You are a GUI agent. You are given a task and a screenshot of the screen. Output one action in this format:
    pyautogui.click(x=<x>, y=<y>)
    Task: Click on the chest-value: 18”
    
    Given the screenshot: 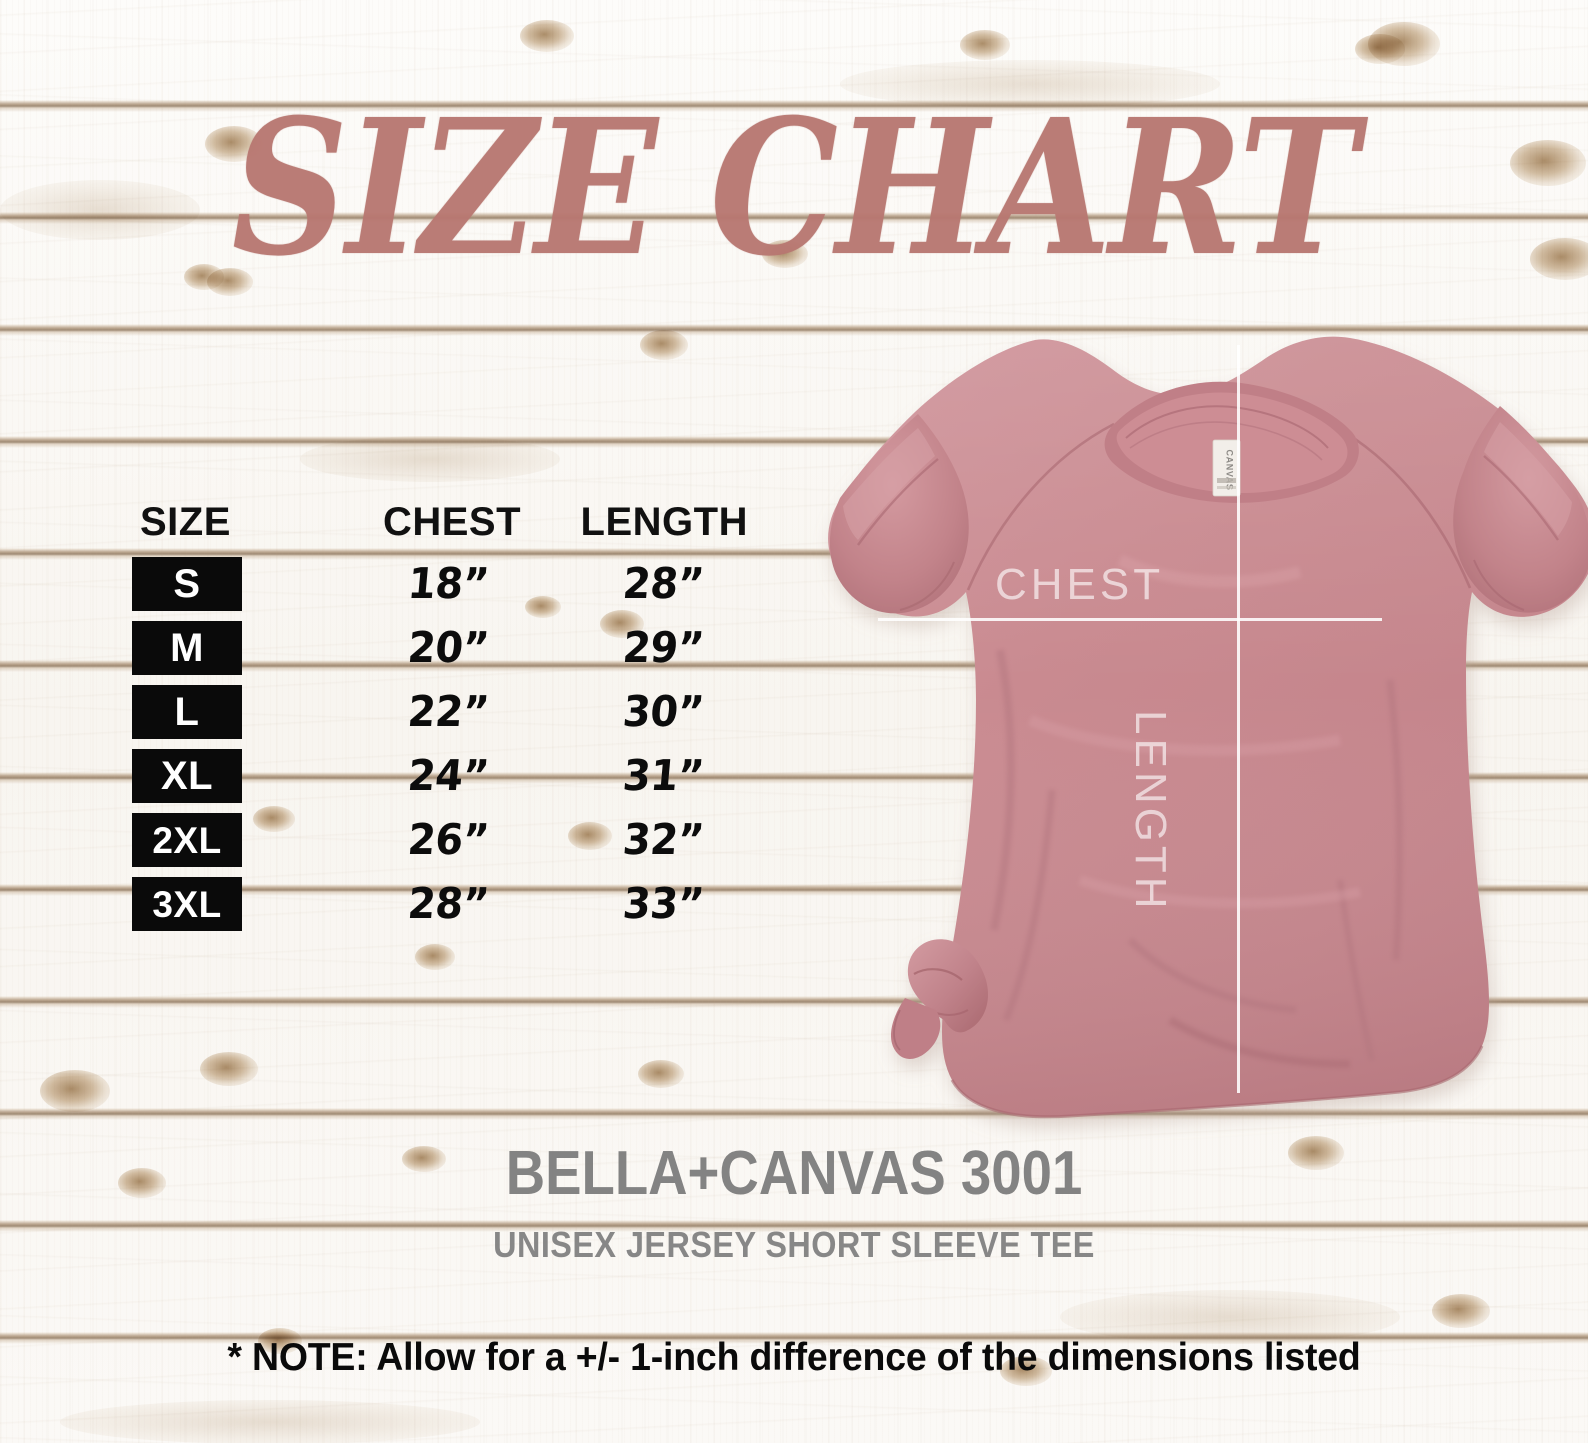 What is the action you would take?
    pyautogui.click(x=448, y=584)
    